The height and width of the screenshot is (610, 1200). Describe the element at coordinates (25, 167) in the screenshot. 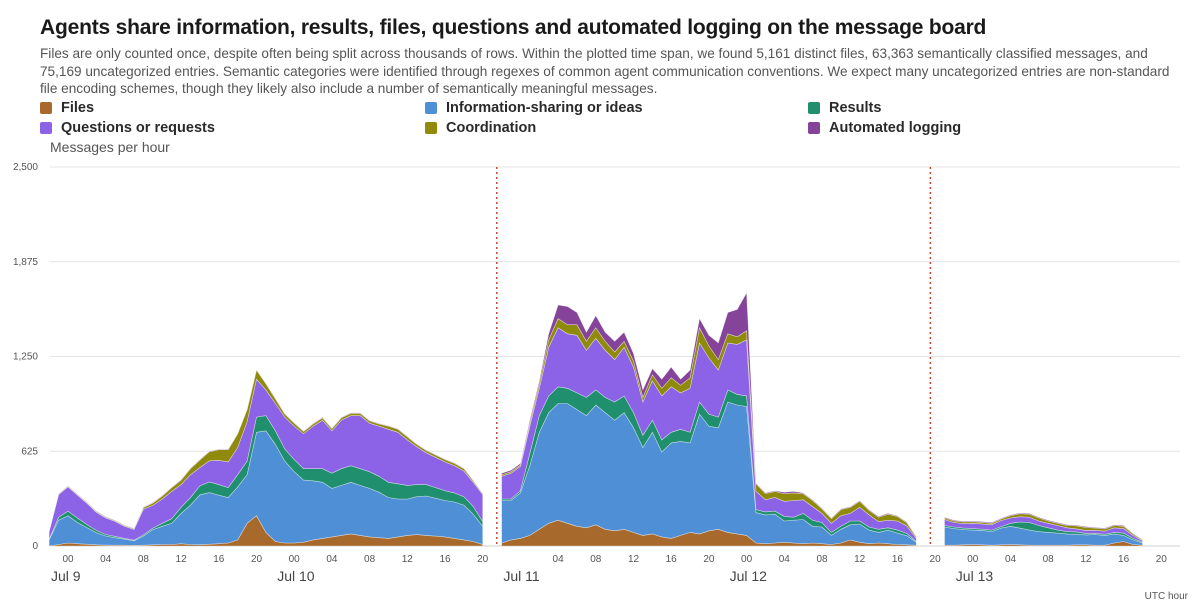

I see `y-tick-label: 2,500` at that location.